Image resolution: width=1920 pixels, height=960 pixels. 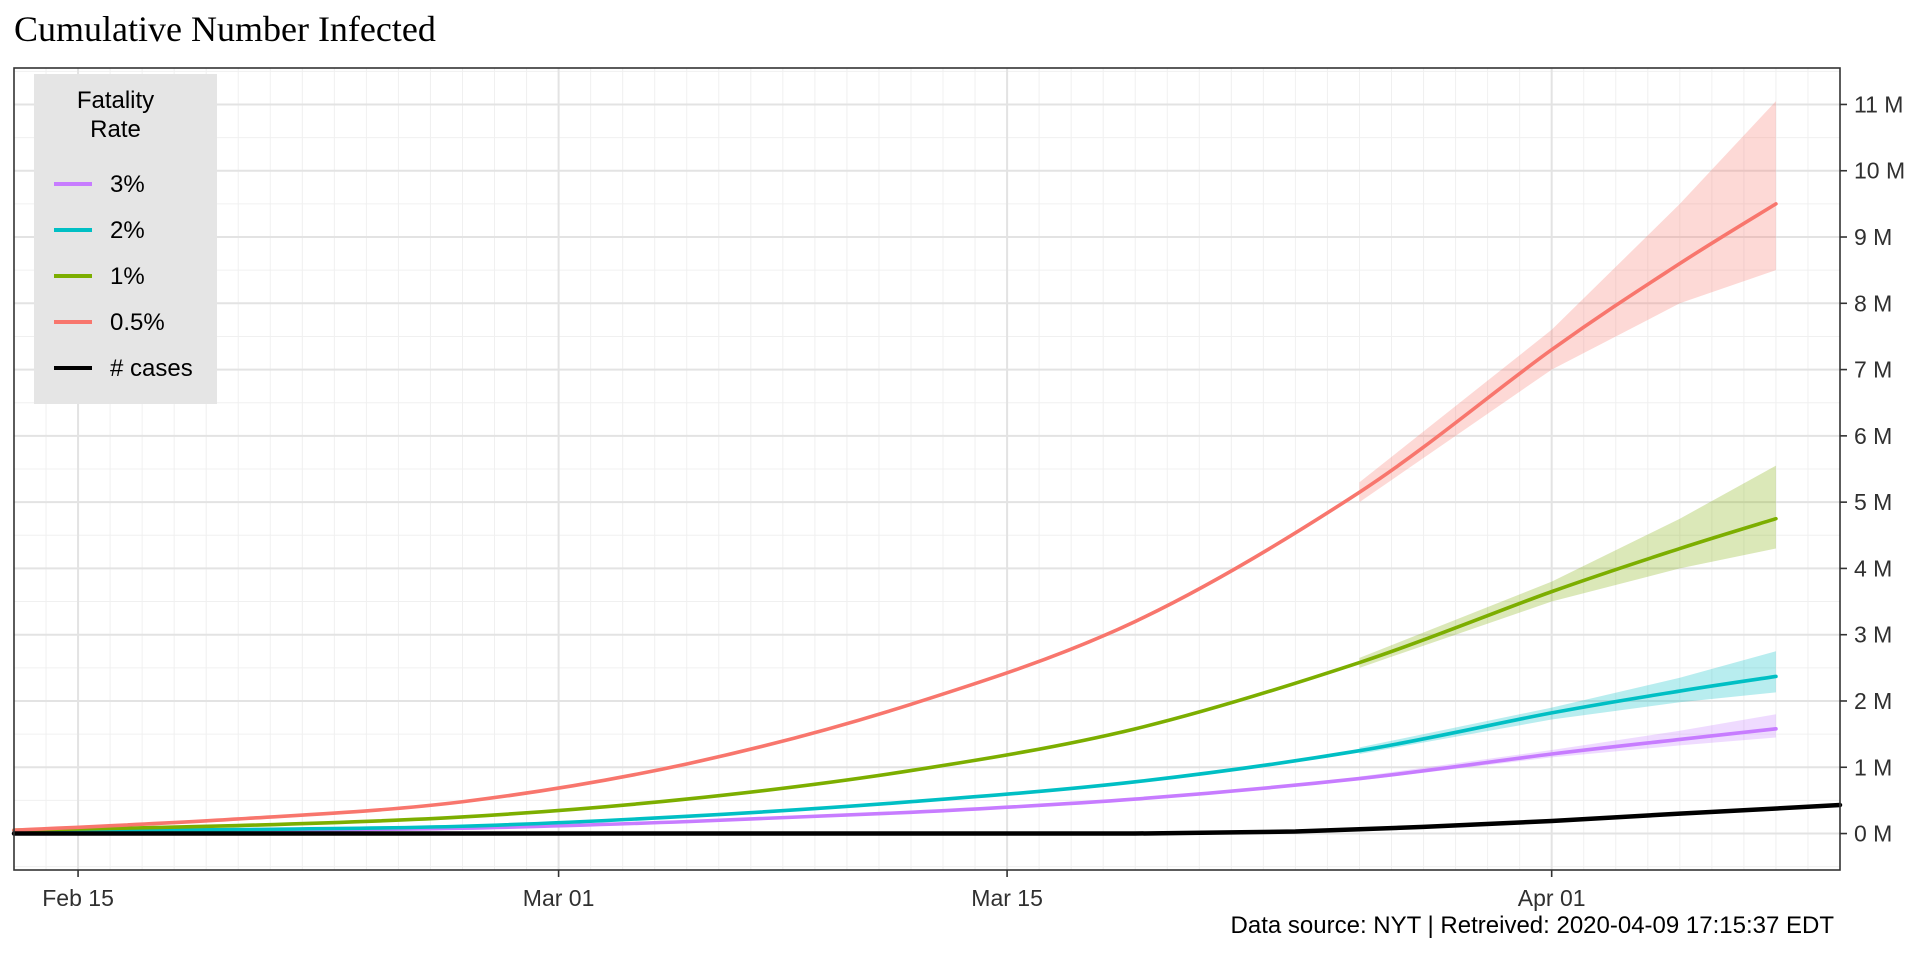 I want to click on legend-title: Fatality, so click(x=115, y=100).